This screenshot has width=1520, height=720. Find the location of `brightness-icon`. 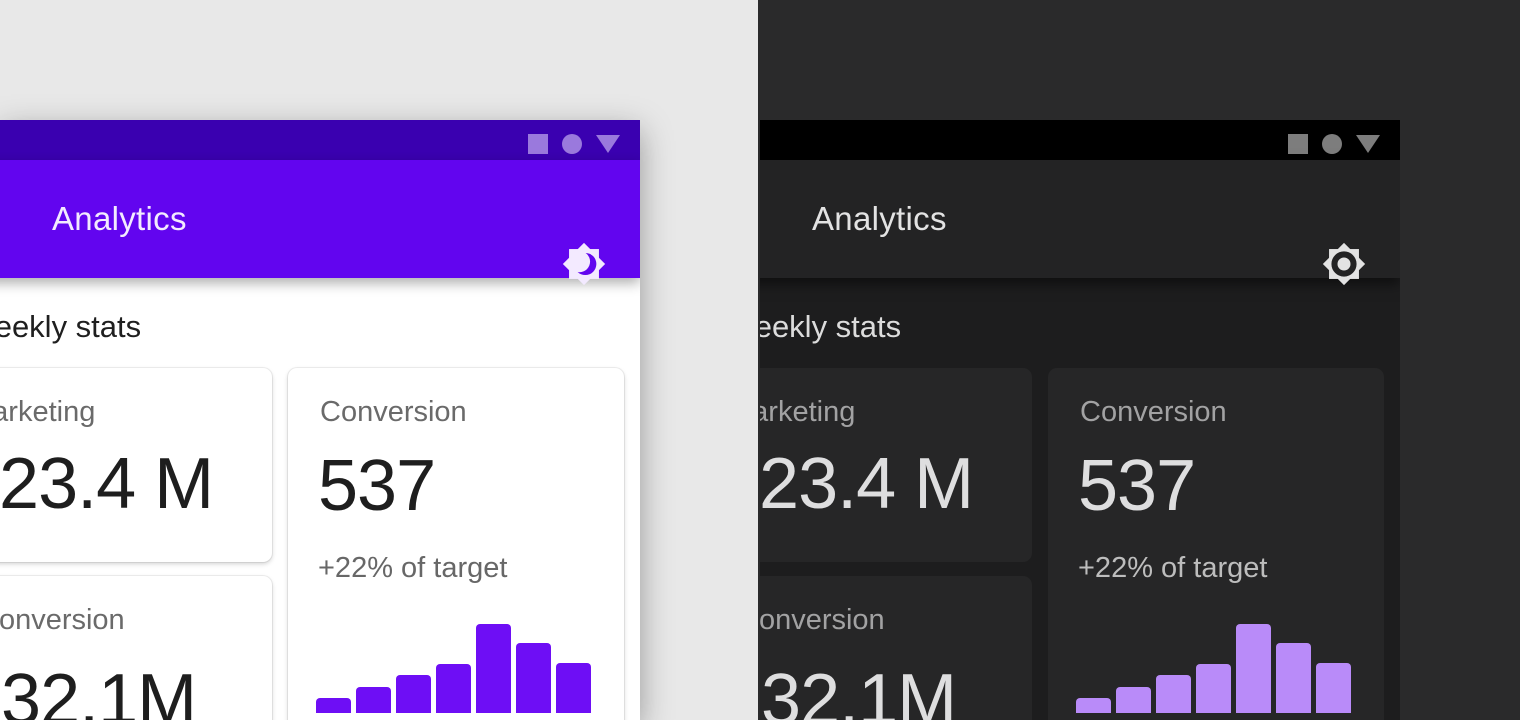

brightness-icon is located at coordinates (1344, 264).